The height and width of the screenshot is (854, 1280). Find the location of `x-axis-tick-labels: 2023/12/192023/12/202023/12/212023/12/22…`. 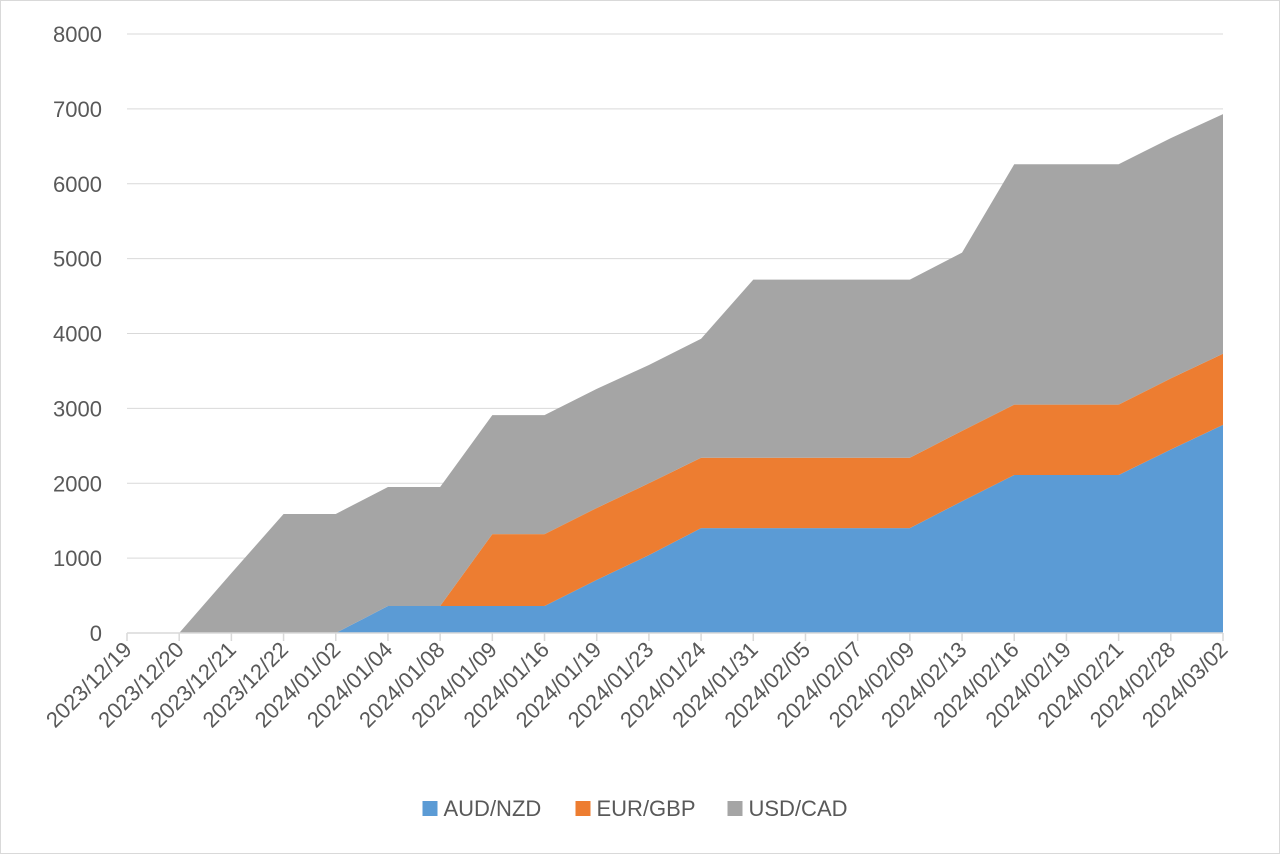

x-axis-tick-labels: 2023/12/192023/12/202023/12/212023/12/22… is located at coordinates (637, 685).